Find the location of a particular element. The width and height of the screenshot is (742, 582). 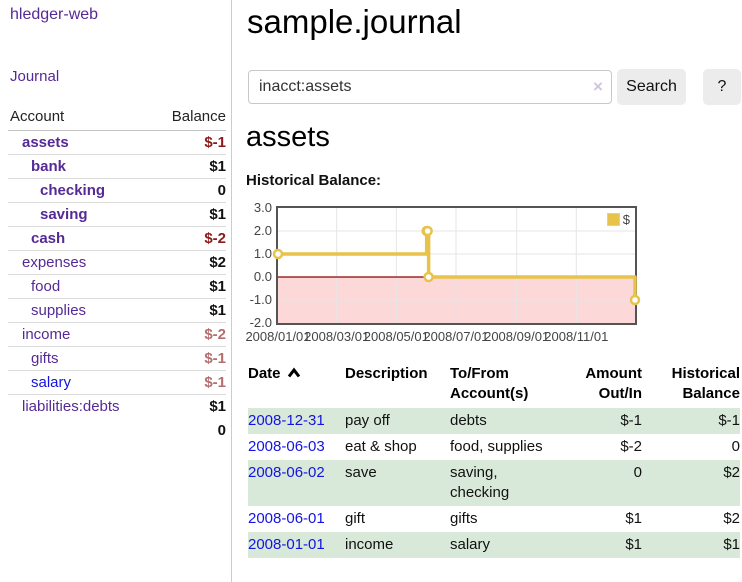

register-cell-description: save is located at coordinates (361, 472).